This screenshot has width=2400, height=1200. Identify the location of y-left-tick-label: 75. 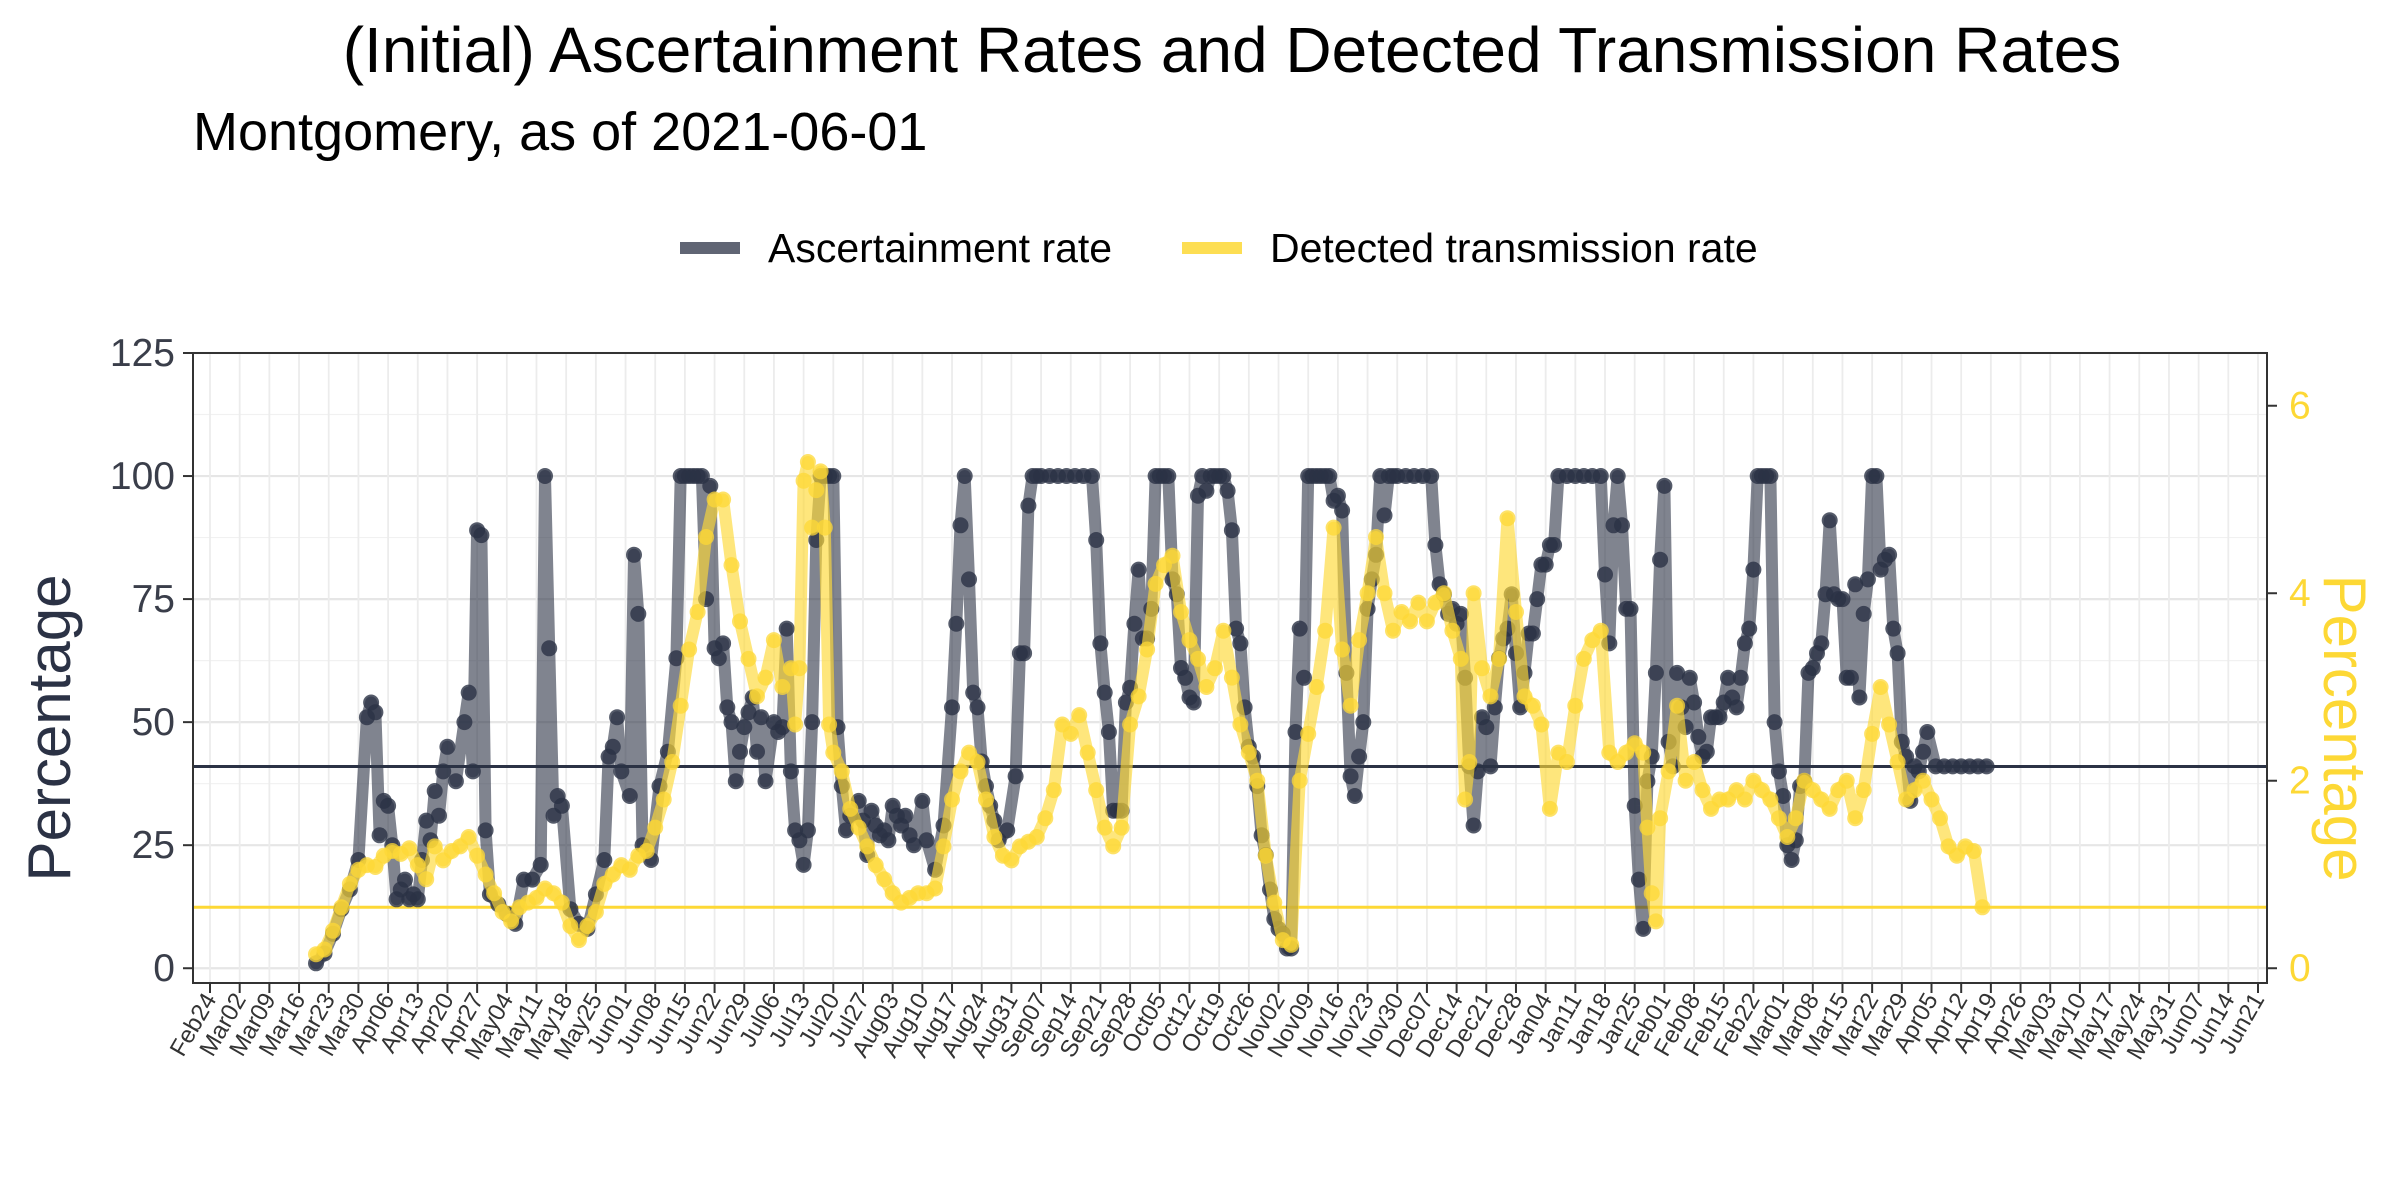
(153, 599).